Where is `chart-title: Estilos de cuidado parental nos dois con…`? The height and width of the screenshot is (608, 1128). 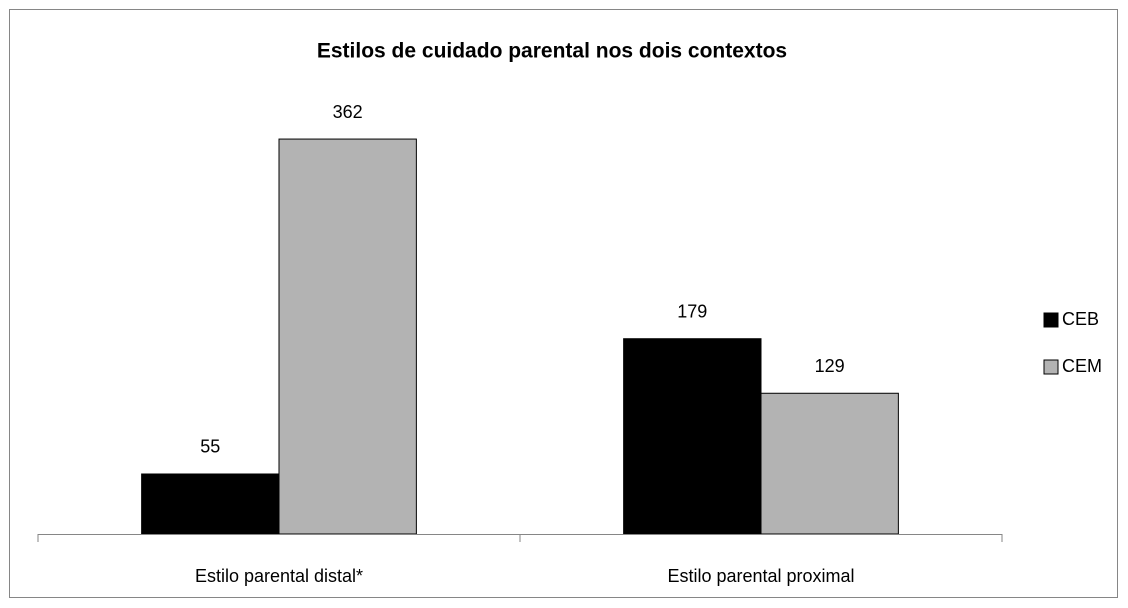 chart-title: Estilos de cuidado parental nos dois con… is located at coordinates (552, 51).